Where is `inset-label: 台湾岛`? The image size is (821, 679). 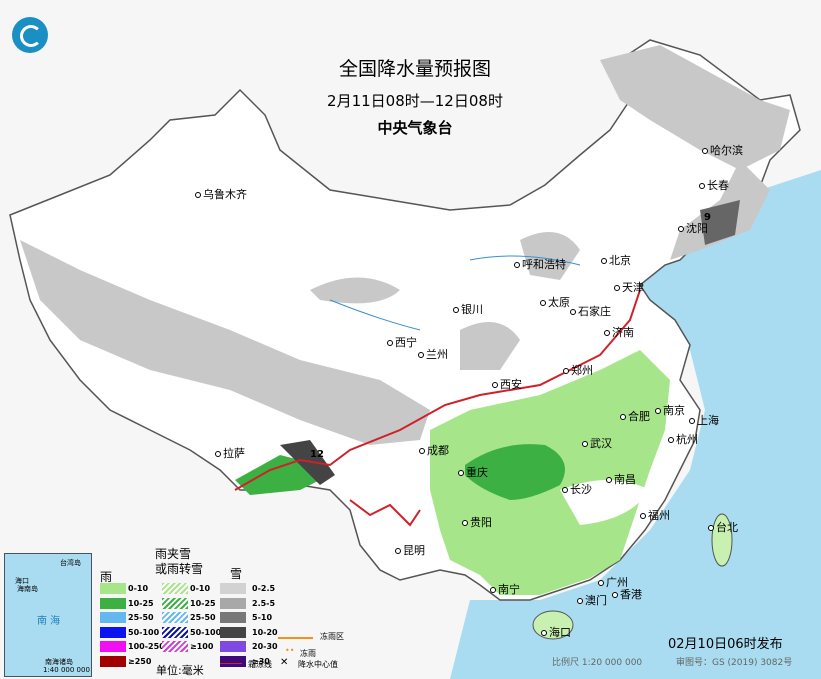 inset-label: 台湾岛 is located at coordinates (70, 563).